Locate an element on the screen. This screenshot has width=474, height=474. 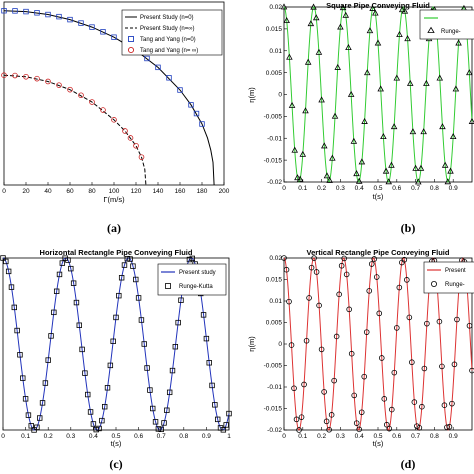
panel-a-xtick-label: 60 is located at coordinates (70, 191).